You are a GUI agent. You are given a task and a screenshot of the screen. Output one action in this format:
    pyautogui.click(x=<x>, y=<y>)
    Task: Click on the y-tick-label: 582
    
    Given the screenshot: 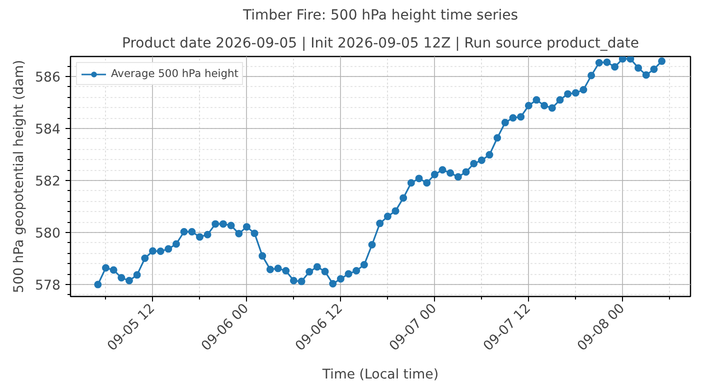 What is the action you would take?
    pyautogui.click(x=48, y=182)
    